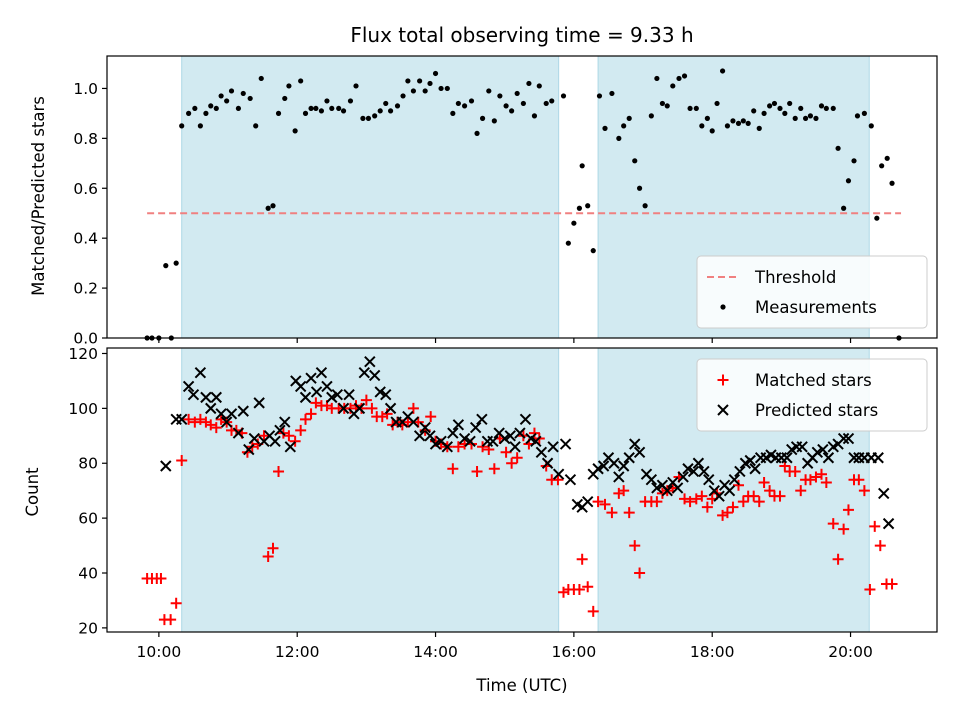 Image resolution: width=960 pixels, height=720 pixels. What do you see at coordinates (435, 652) in the screenshot?
I see `x-tick-label: 14:00` at bounding box center [435, 652].